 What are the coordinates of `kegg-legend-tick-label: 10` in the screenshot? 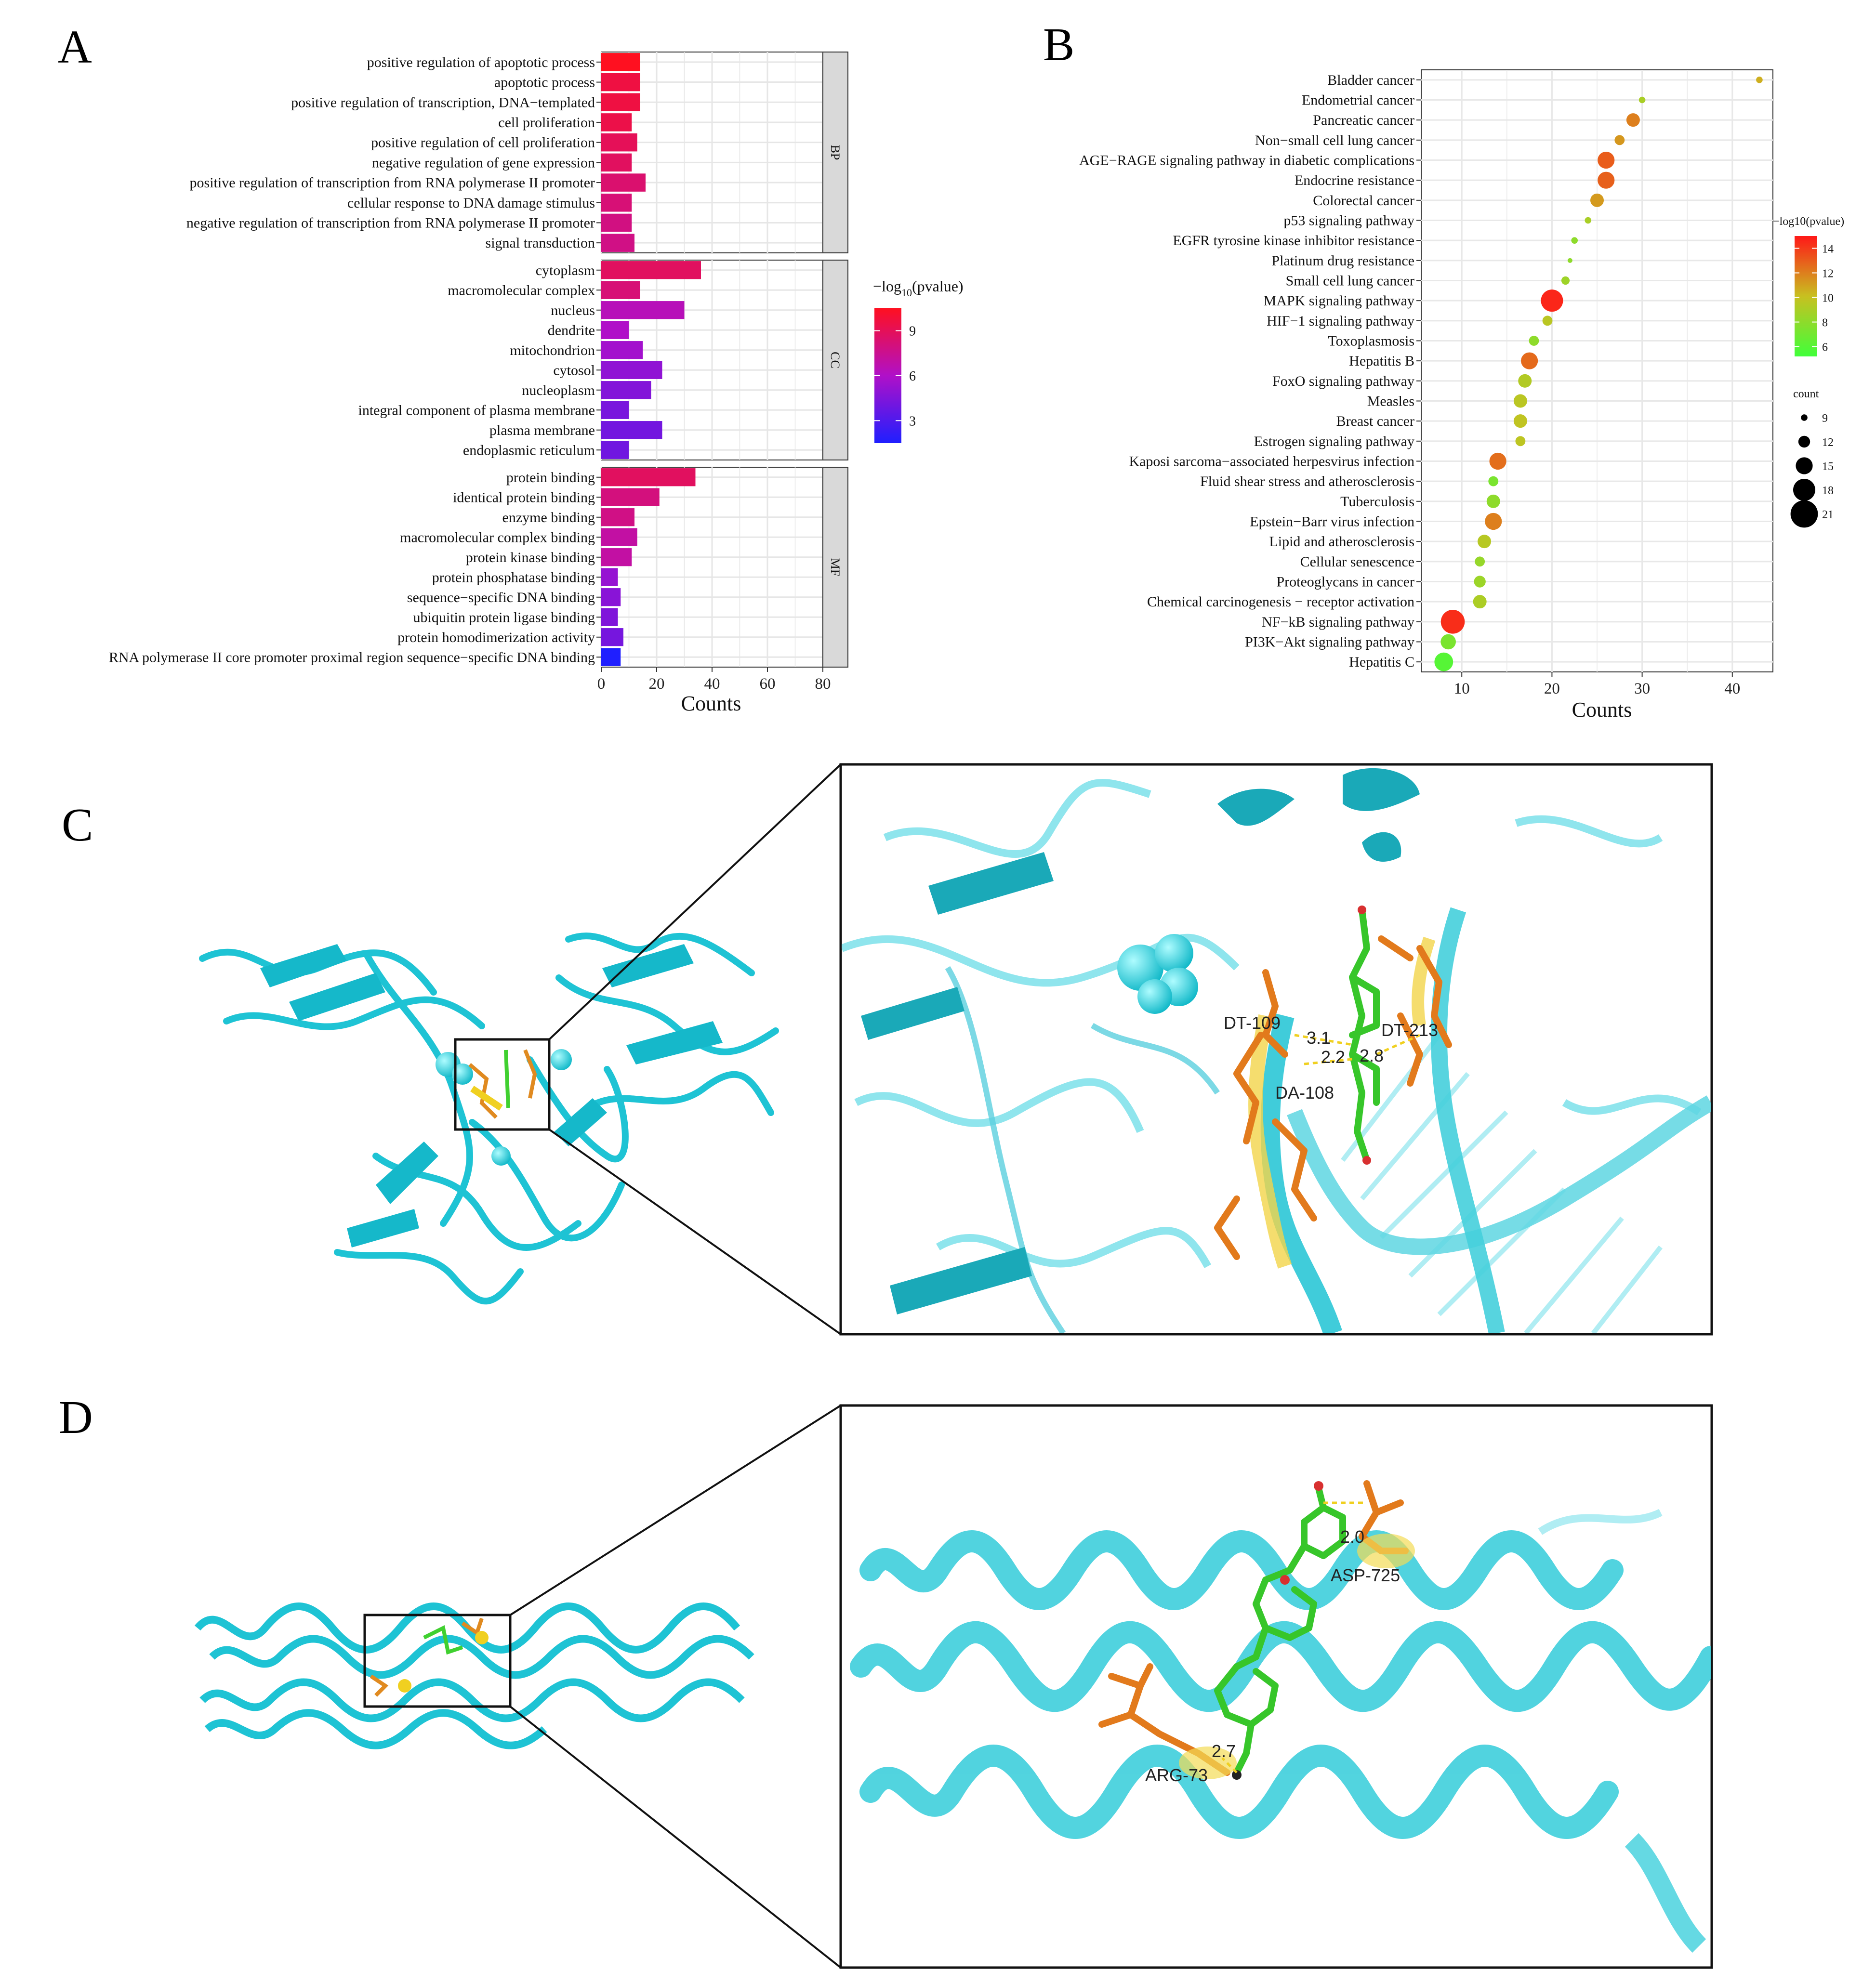 It's located at (1828, 298).